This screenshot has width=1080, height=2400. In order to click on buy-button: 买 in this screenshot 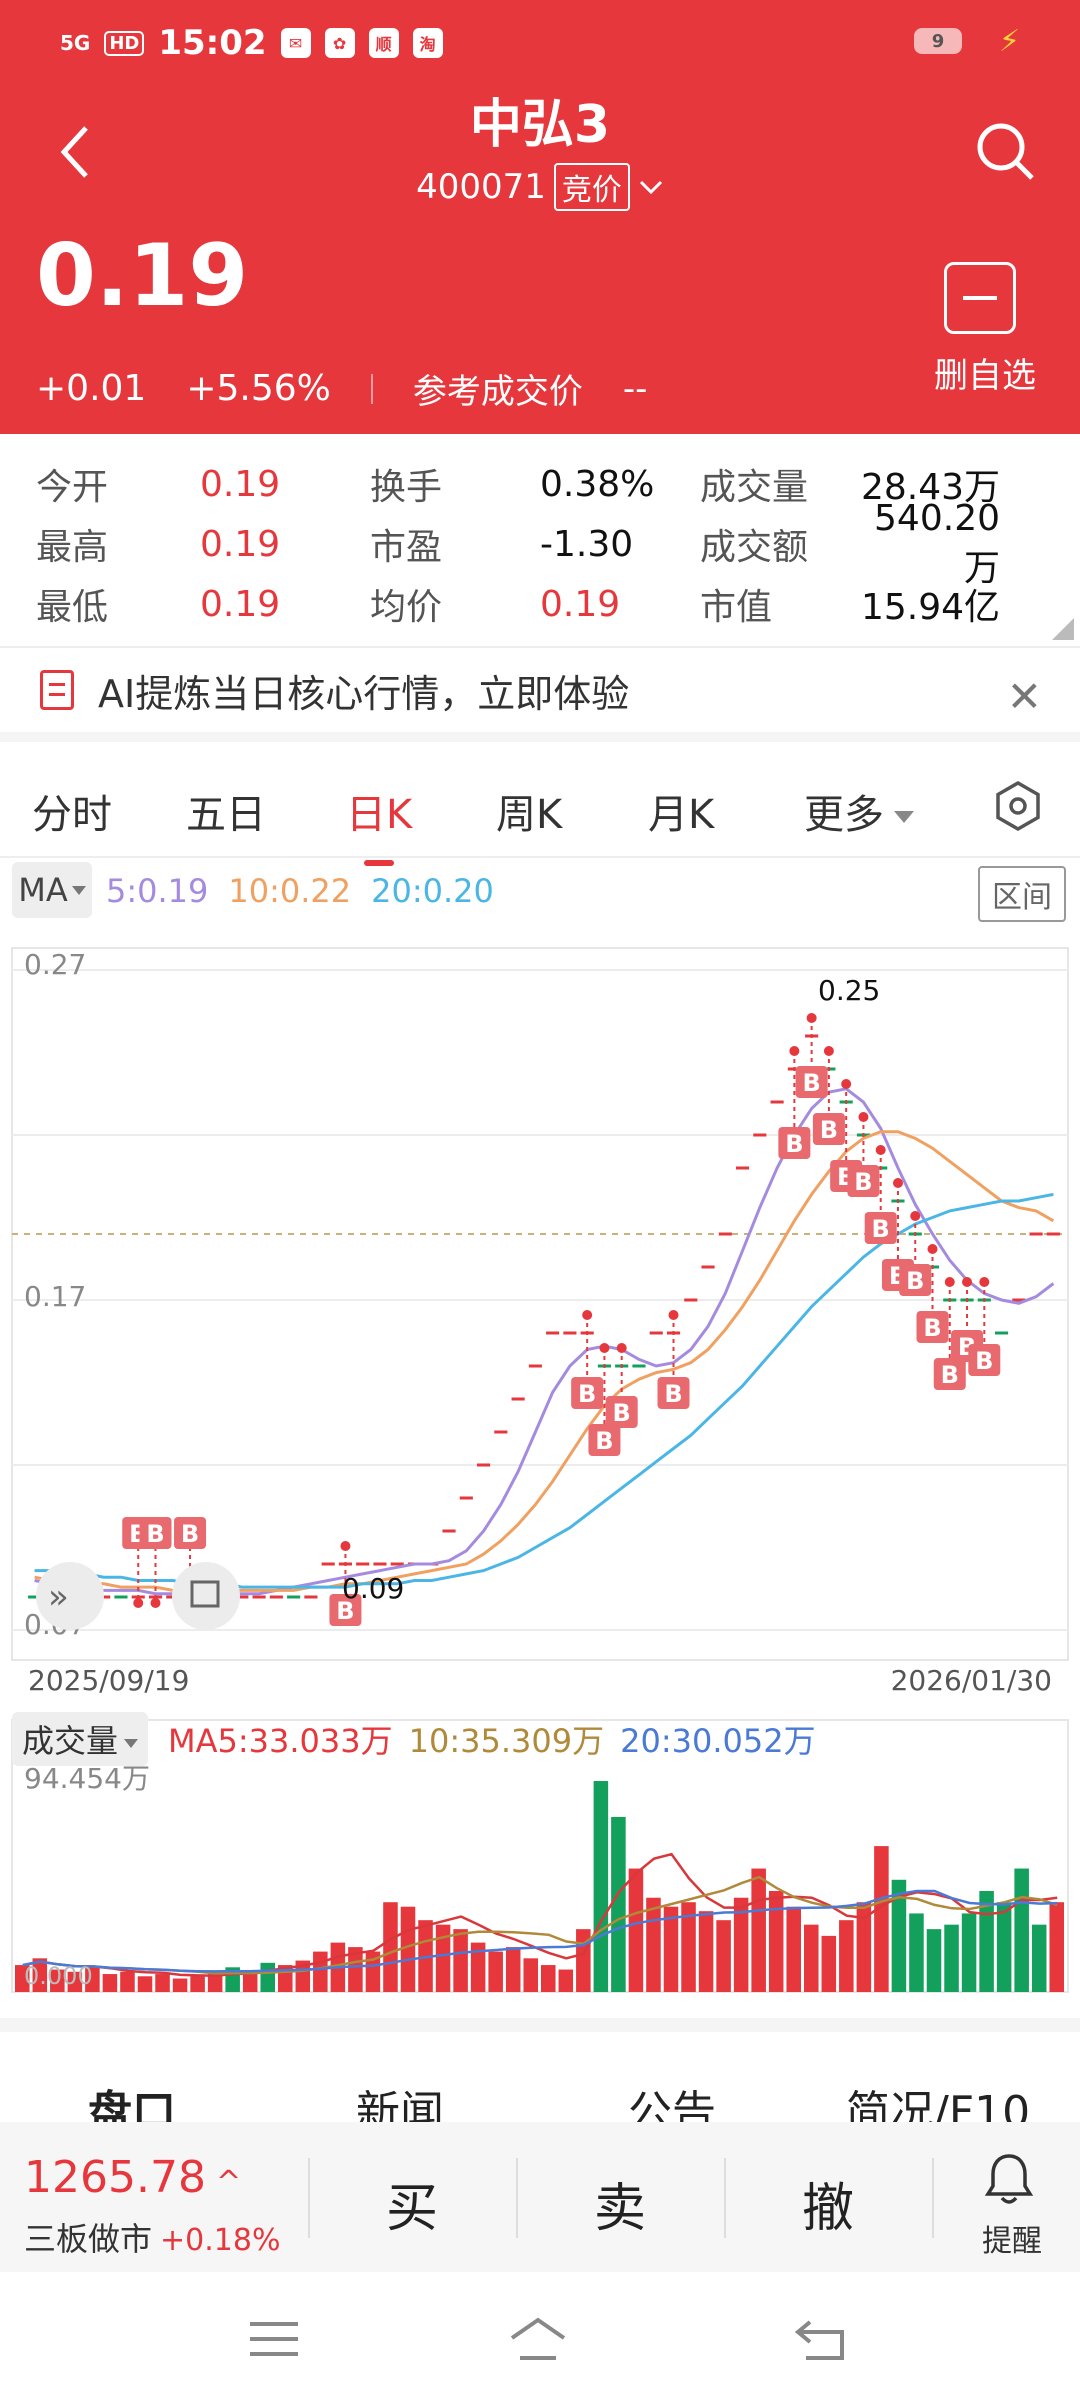, I will do `click(412, 2209)`.